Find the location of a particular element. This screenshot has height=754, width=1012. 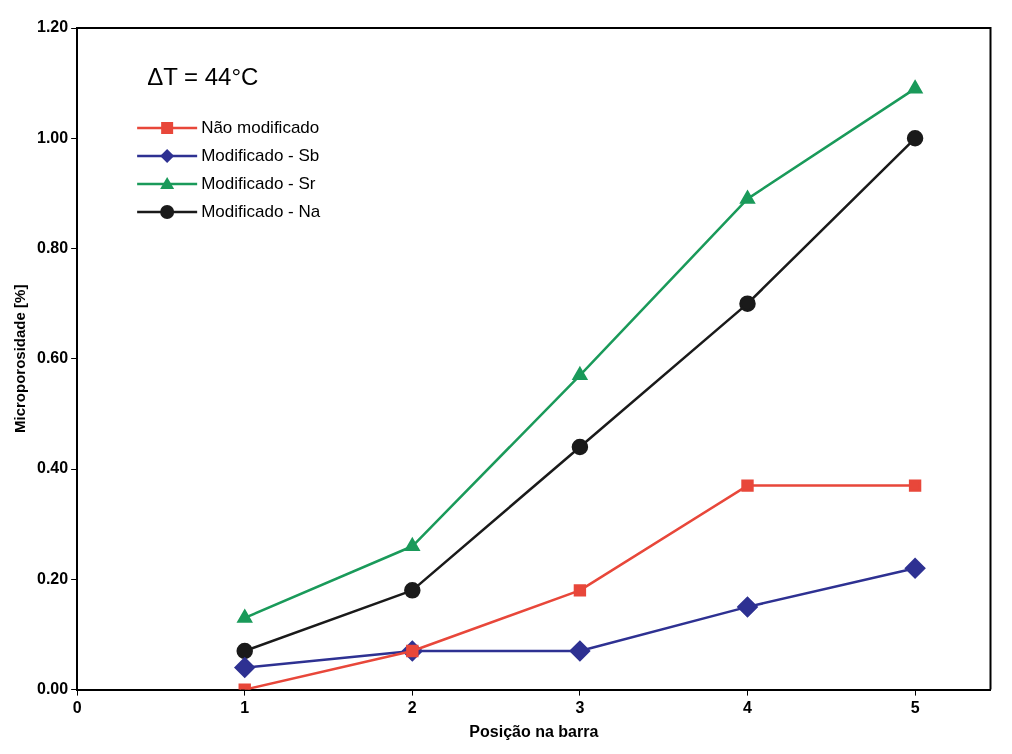

annotation: ΔT = 44°C is located at coordinates (203, 76).